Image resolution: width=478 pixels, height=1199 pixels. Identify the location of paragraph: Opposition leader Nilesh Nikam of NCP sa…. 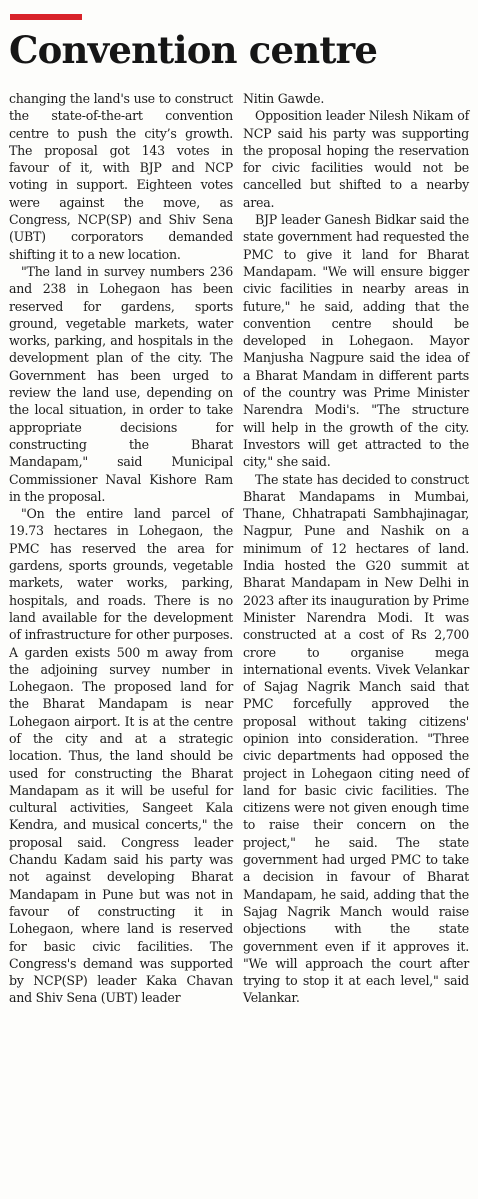
(356, 159).